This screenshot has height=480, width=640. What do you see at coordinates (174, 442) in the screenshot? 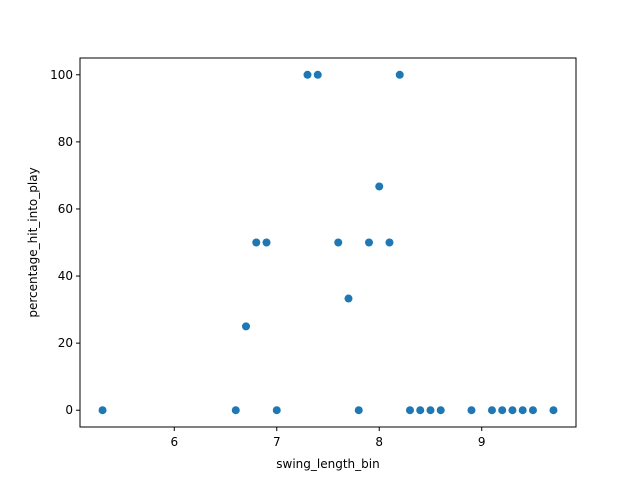
I see `x-tick-label: 6` at bounding box center [174, 442].